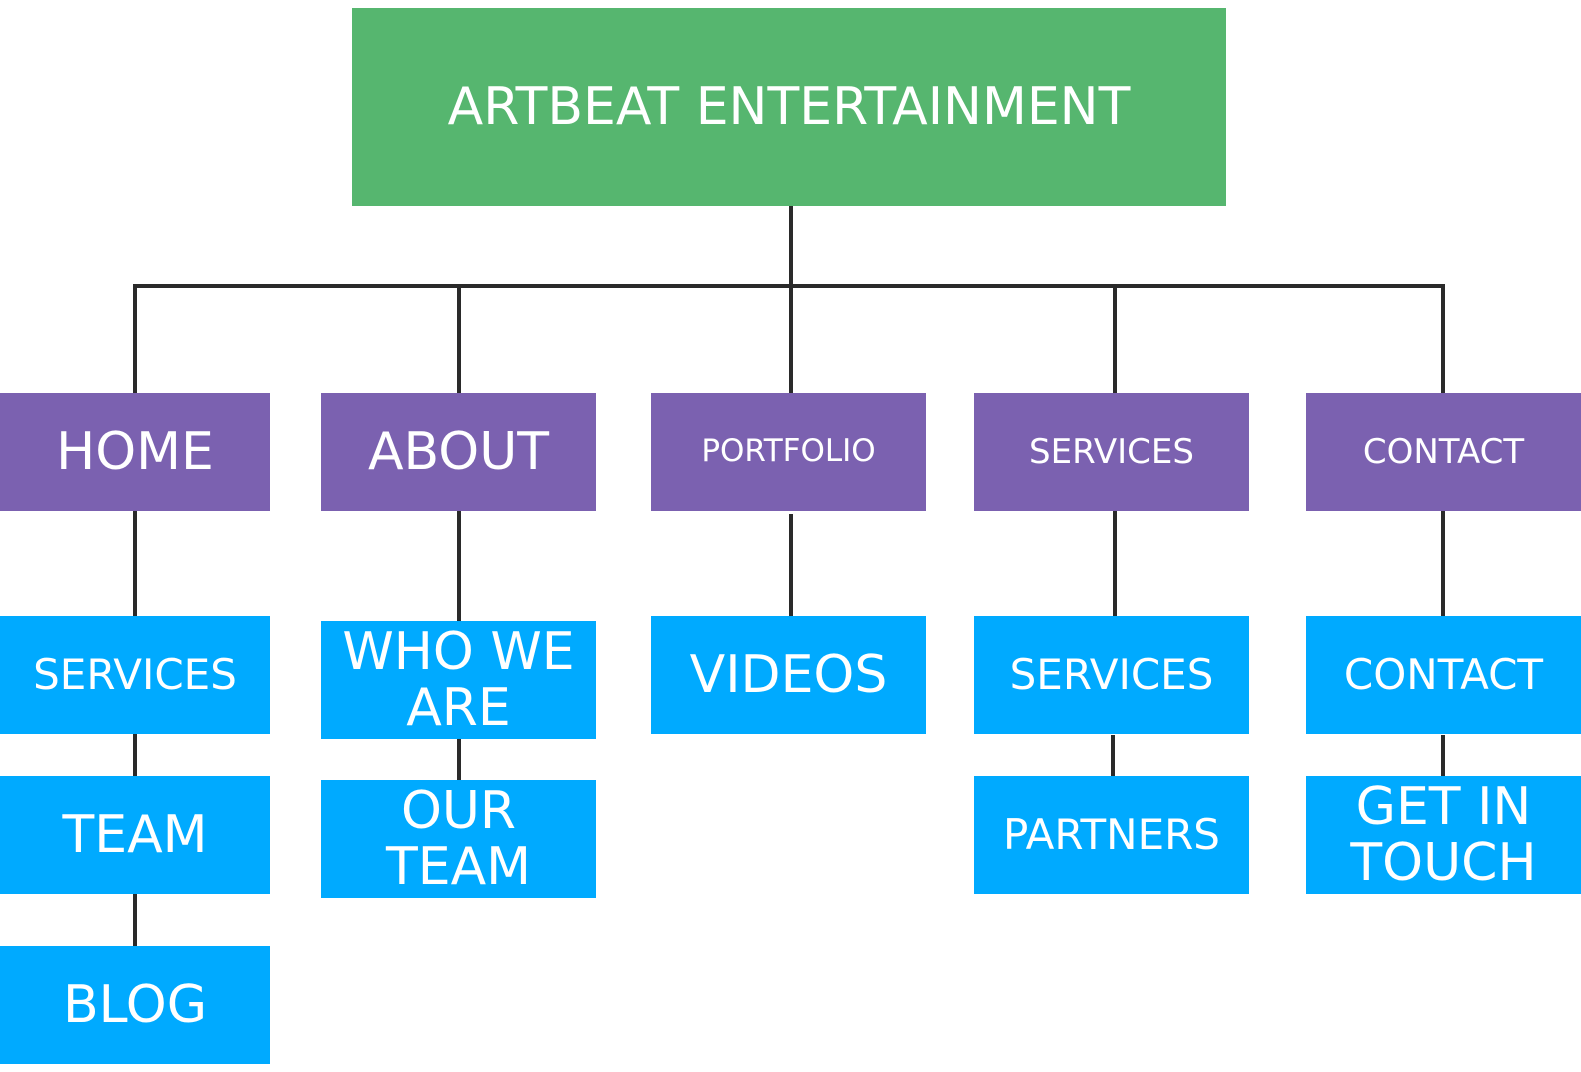 The width and height of the screenshot is (1581, 1072). I want to click on page-home-blog: BLOG, so click(135, 1005).